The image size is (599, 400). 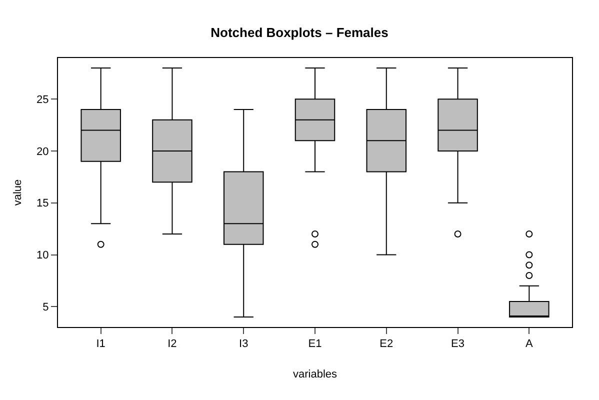 I want to click on x-tick-label: E2, so click(x=387, y=344).